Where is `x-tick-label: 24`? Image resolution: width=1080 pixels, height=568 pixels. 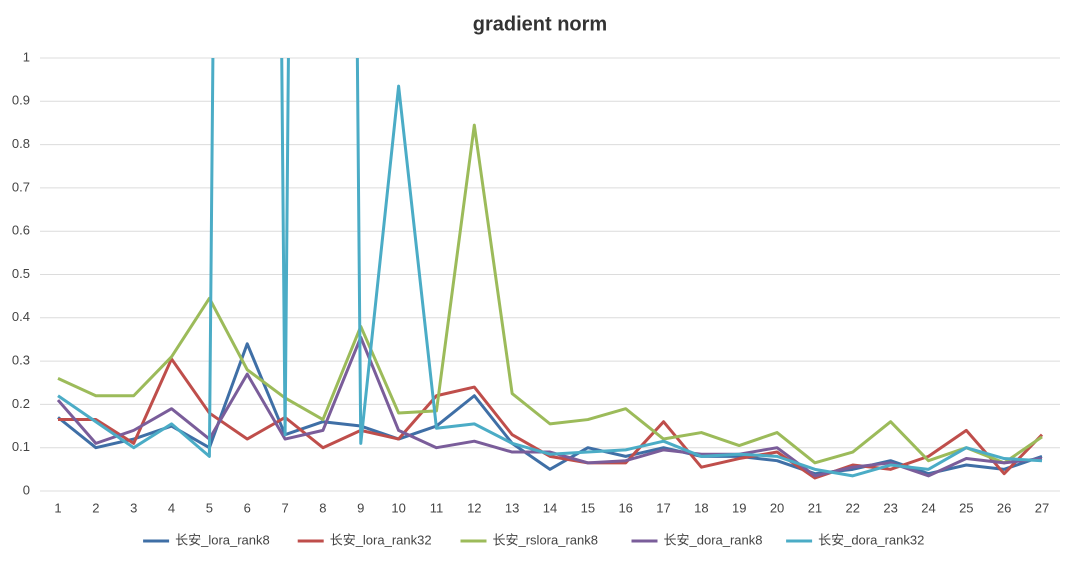 x-tick-label: 24 is located at coordinates (928, 507).